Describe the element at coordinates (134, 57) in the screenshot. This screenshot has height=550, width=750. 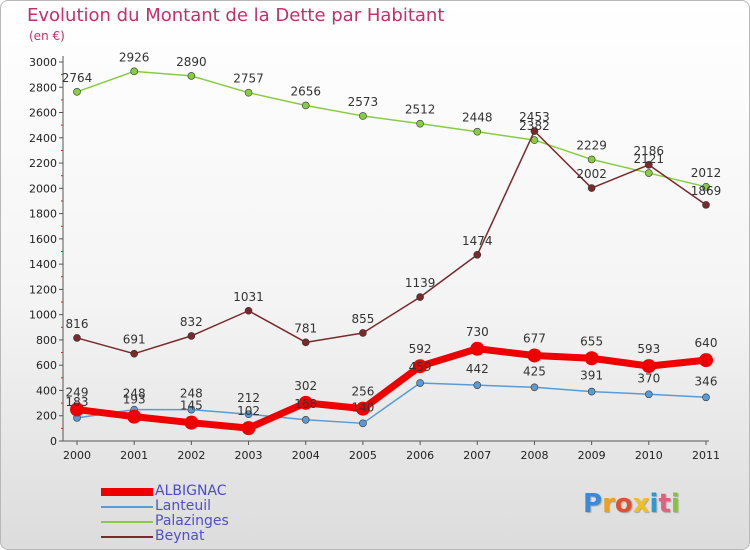
I see `data-label-palazinges: 2926` at that location.